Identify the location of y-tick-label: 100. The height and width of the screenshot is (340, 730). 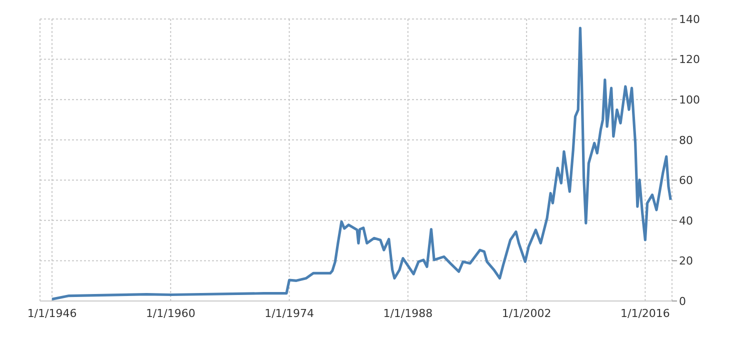
(689, 99).